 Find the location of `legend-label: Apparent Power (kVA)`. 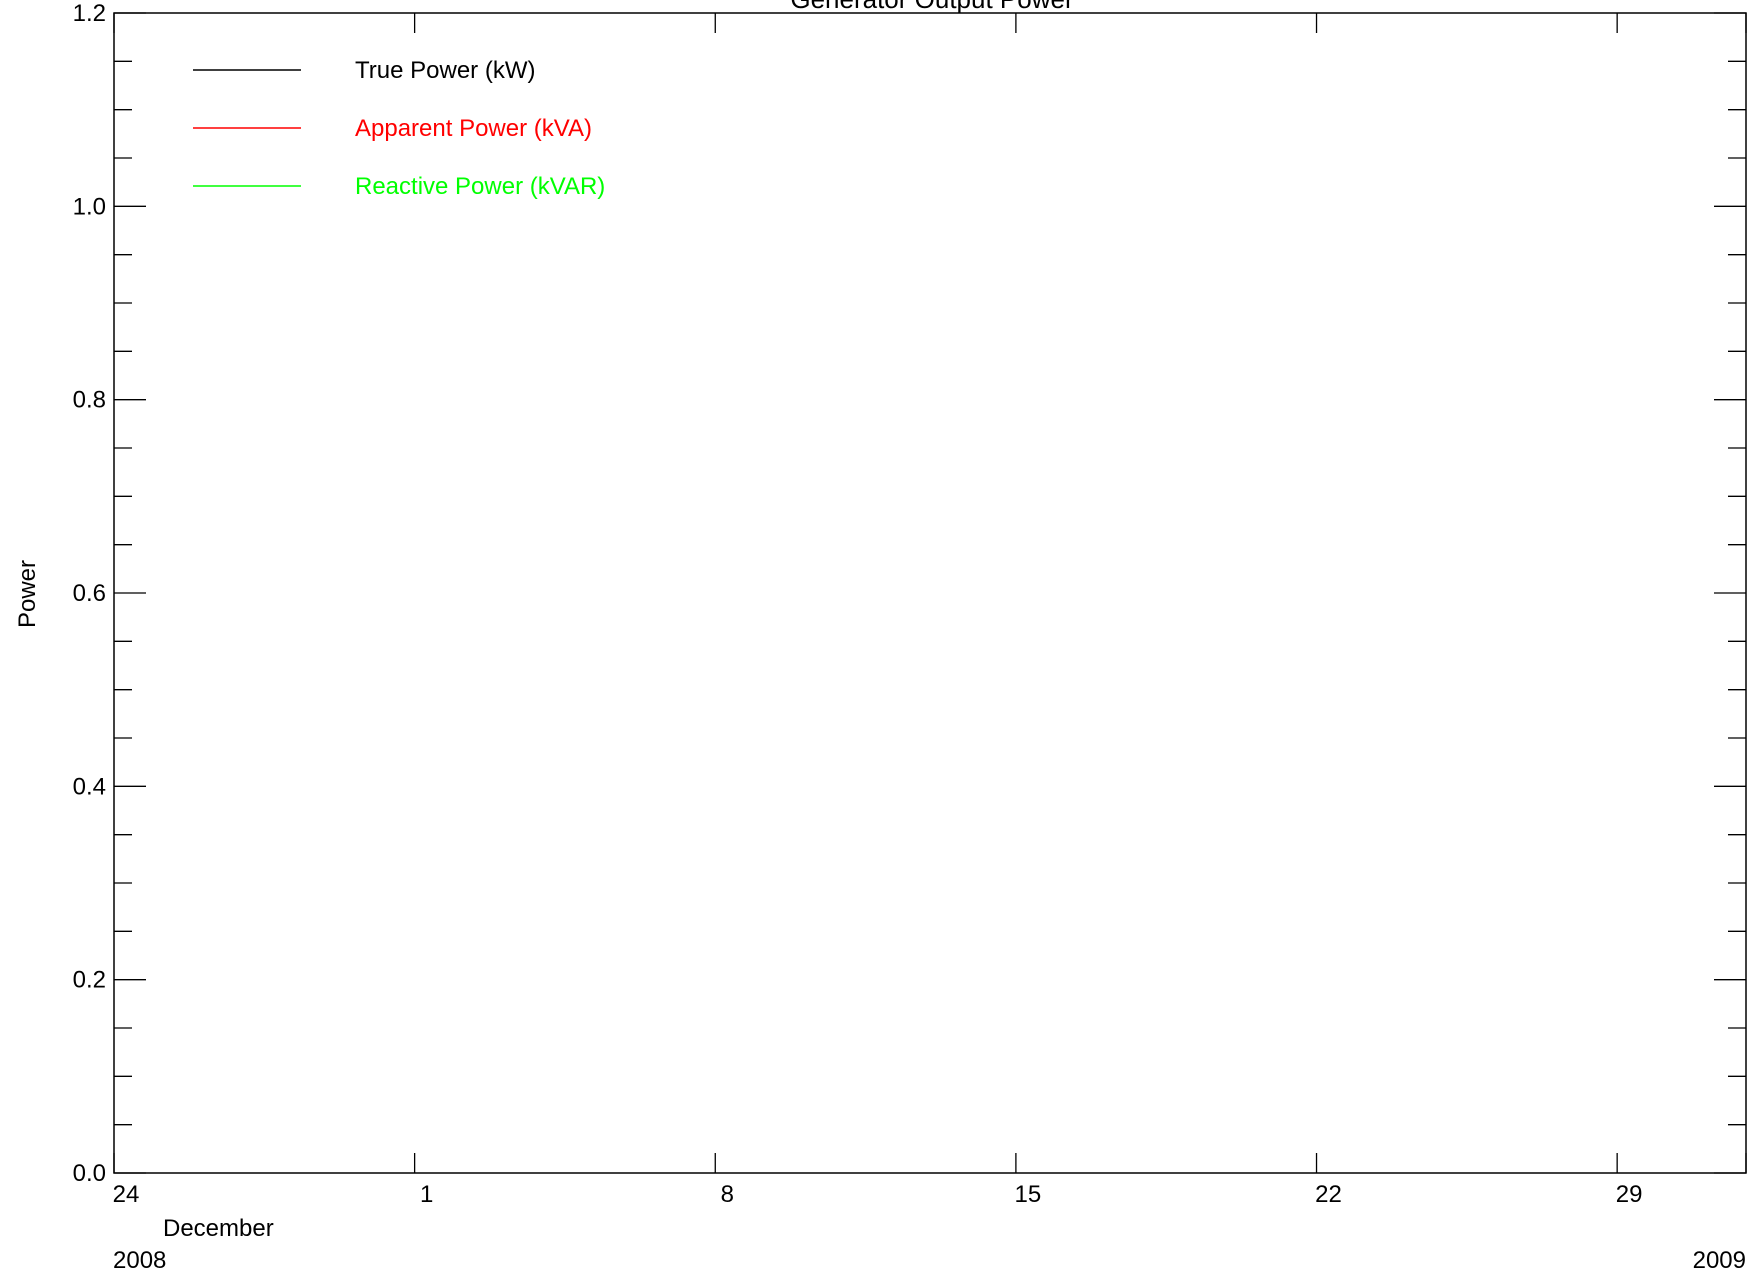

legend-label: Apparent Power (kVA) is located at coordinates (473, 128).